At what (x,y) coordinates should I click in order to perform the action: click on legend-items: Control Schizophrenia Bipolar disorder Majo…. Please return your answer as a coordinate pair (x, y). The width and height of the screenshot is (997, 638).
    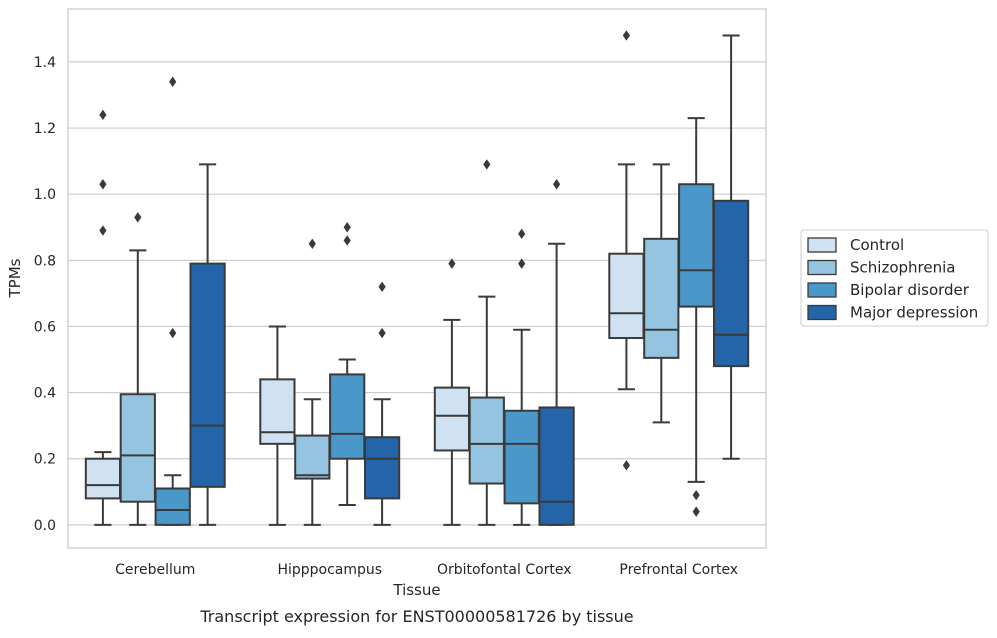
    Looking at the image, I should click on (892, 279).